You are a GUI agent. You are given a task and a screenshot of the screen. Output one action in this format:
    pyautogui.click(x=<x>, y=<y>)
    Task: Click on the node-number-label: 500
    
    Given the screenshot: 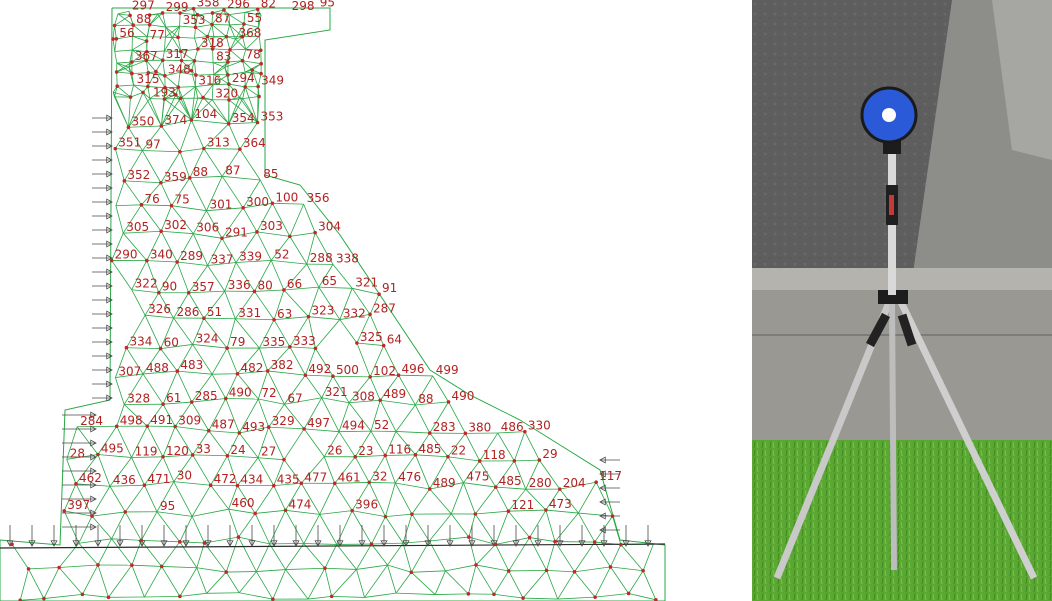 What is the action you would take?
    pyautogui.click(x=347, y=370)
    